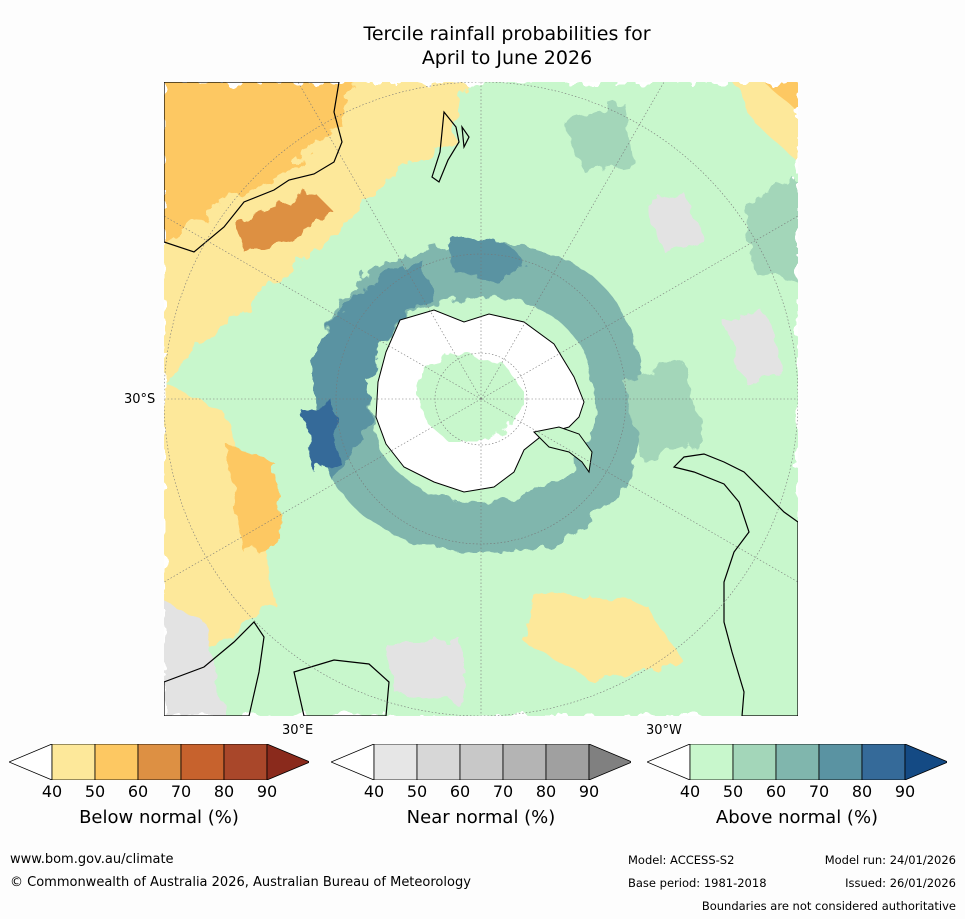 The width and height of the screenshot is (965, 919). What do you see at coordinates (697, 883) in the screenshot?
I see `base-period-text: Base period: 1981-2018` at bounding box center [697, 883].